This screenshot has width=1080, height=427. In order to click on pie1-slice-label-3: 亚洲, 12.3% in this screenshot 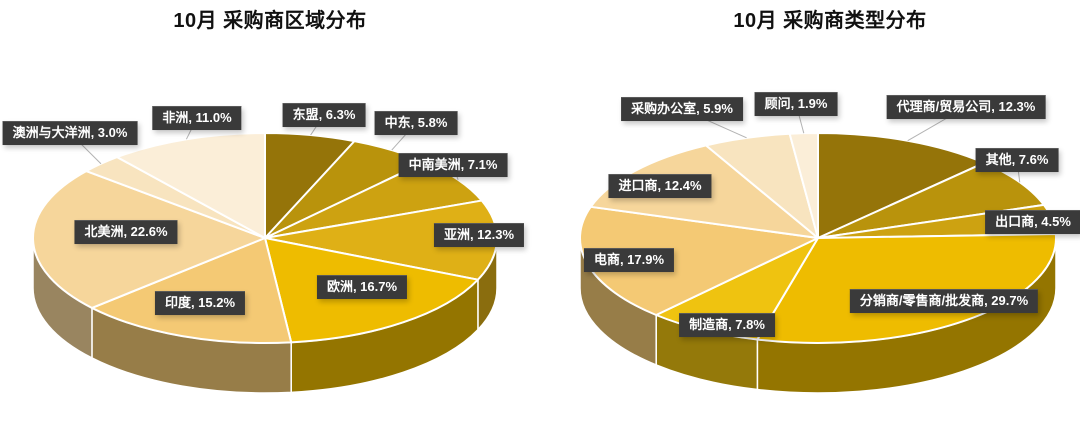, I will do `click(479, 235)`.